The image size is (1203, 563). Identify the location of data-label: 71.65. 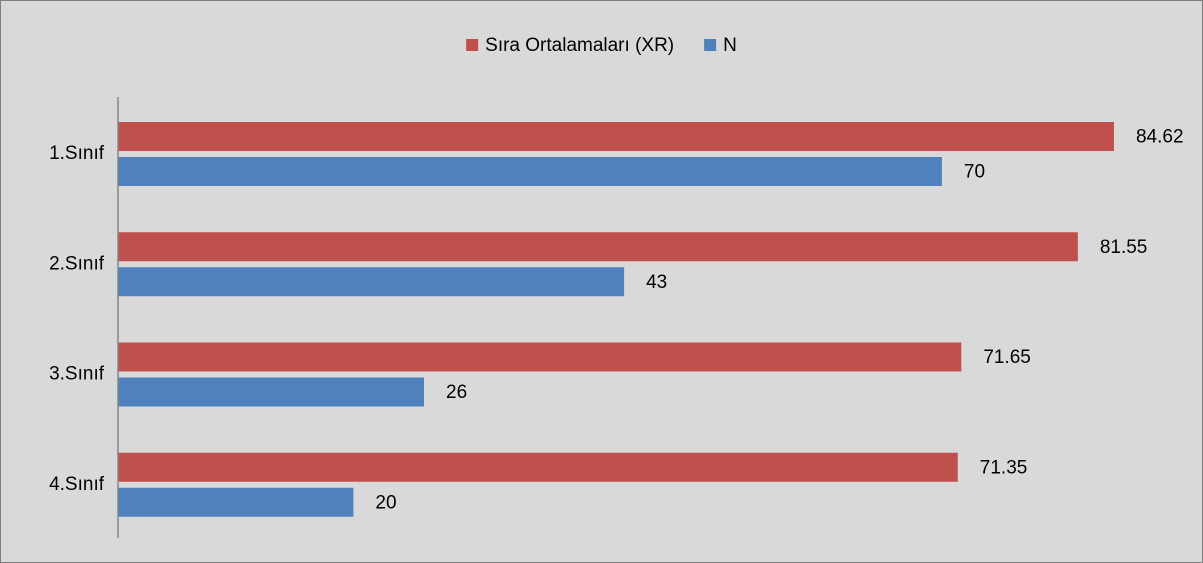
(1007, 357).